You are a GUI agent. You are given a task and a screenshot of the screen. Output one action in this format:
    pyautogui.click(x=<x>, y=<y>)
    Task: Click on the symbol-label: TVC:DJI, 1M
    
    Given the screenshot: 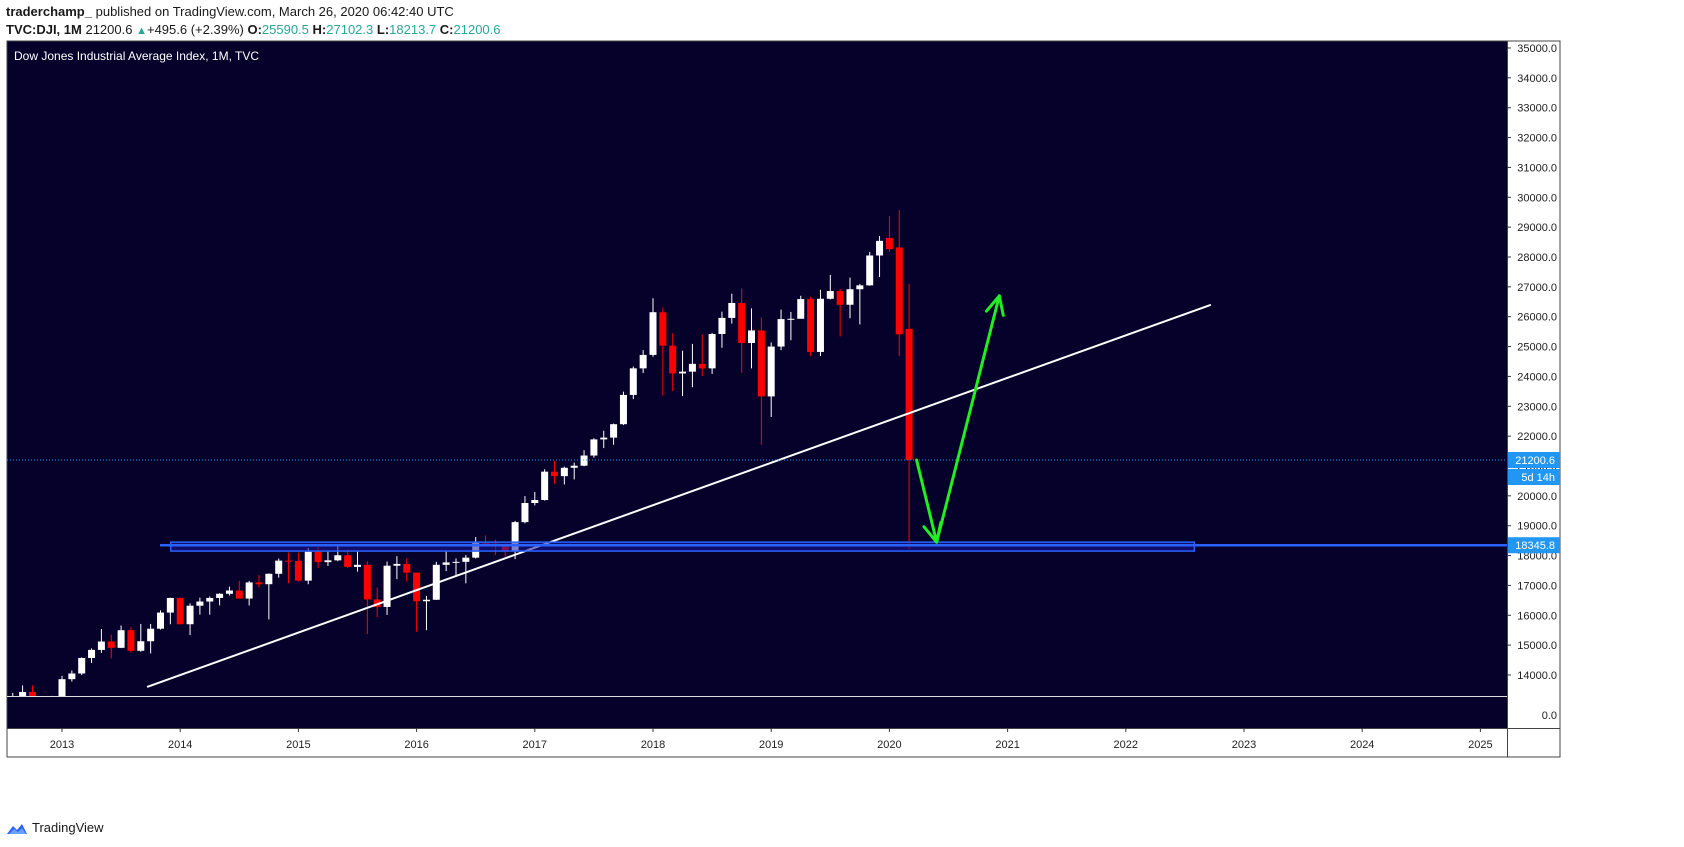 What is the action you would take?
    pyautogui.click(x=44, y=29)
    